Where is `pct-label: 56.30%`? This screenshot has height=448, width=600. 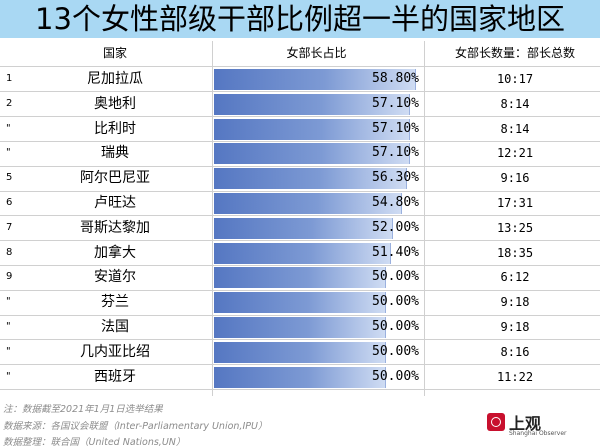 pct-label: 56.30% is located at coordinates (395, 178).